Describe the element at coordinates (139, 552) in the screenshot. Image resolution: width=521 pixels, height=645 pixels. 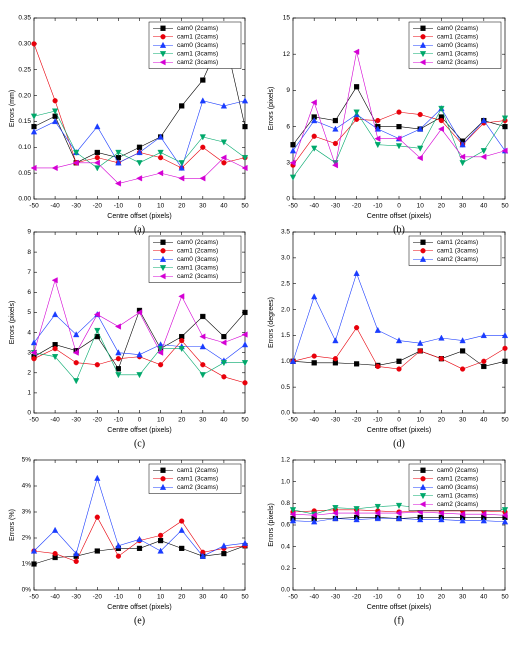
I see `series-line` at that location.